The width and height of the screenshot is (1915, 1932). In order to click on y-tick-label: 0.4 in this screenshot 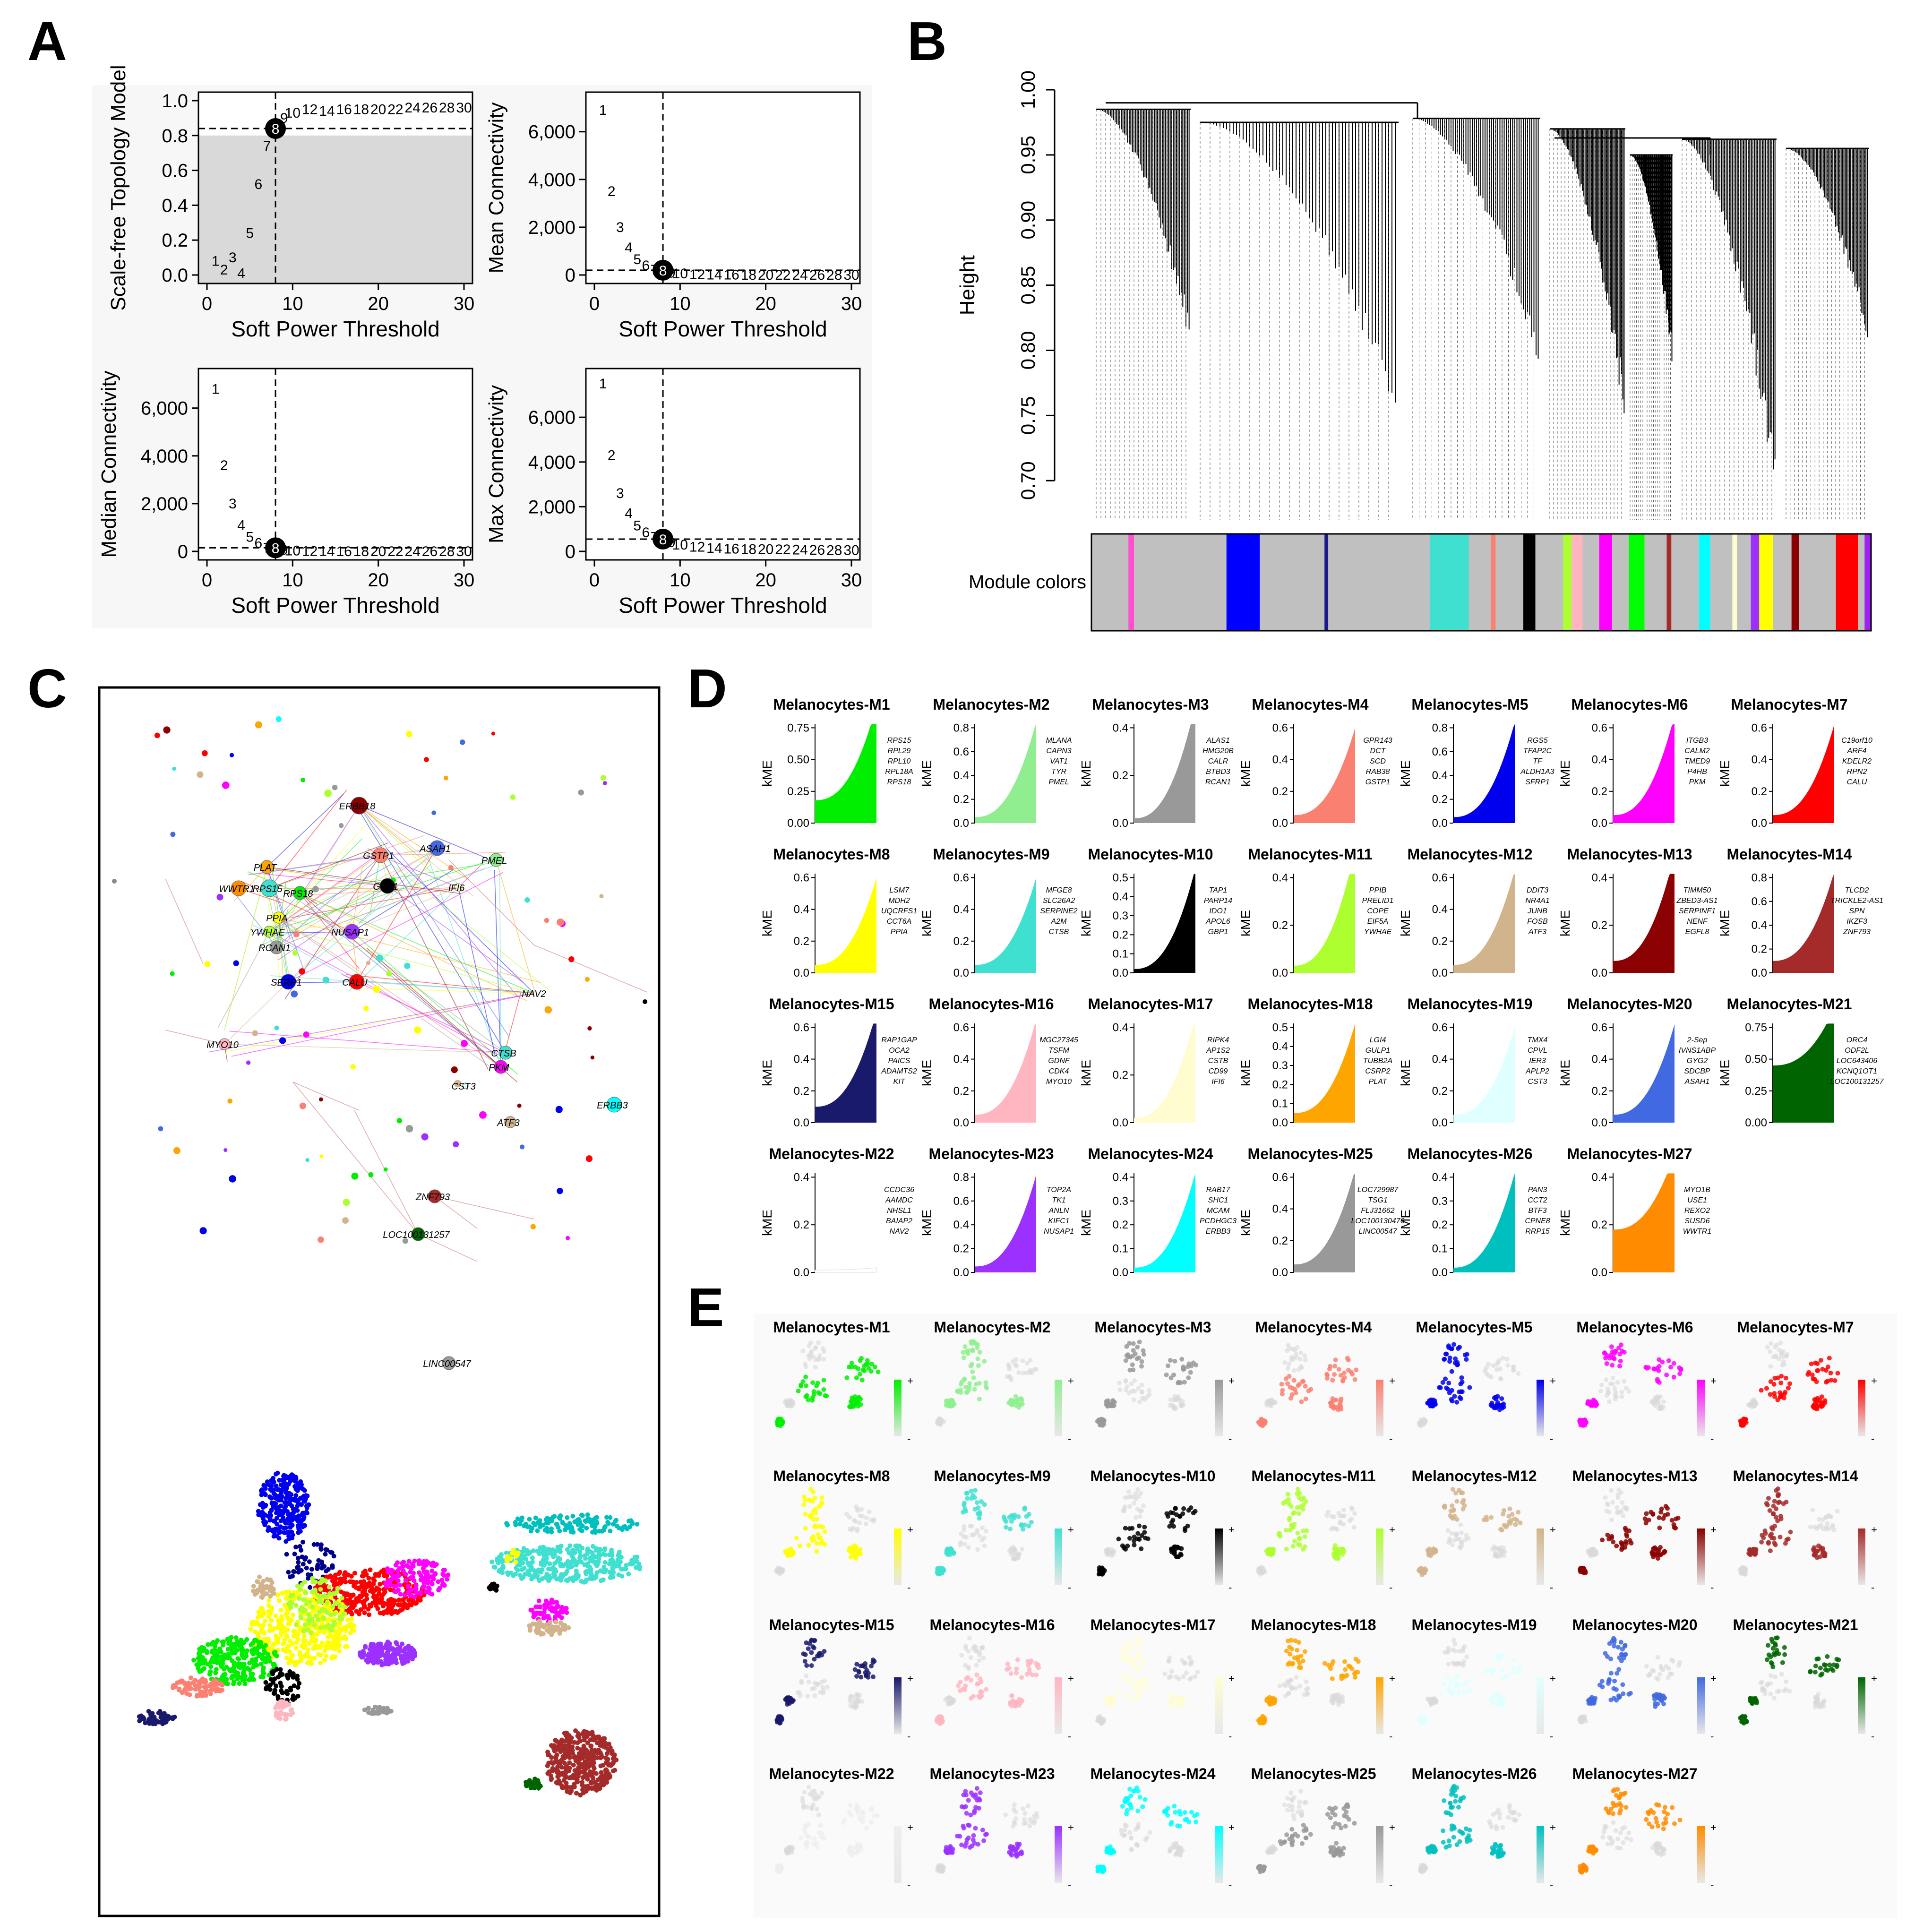, I will do `click(175, 205)`.